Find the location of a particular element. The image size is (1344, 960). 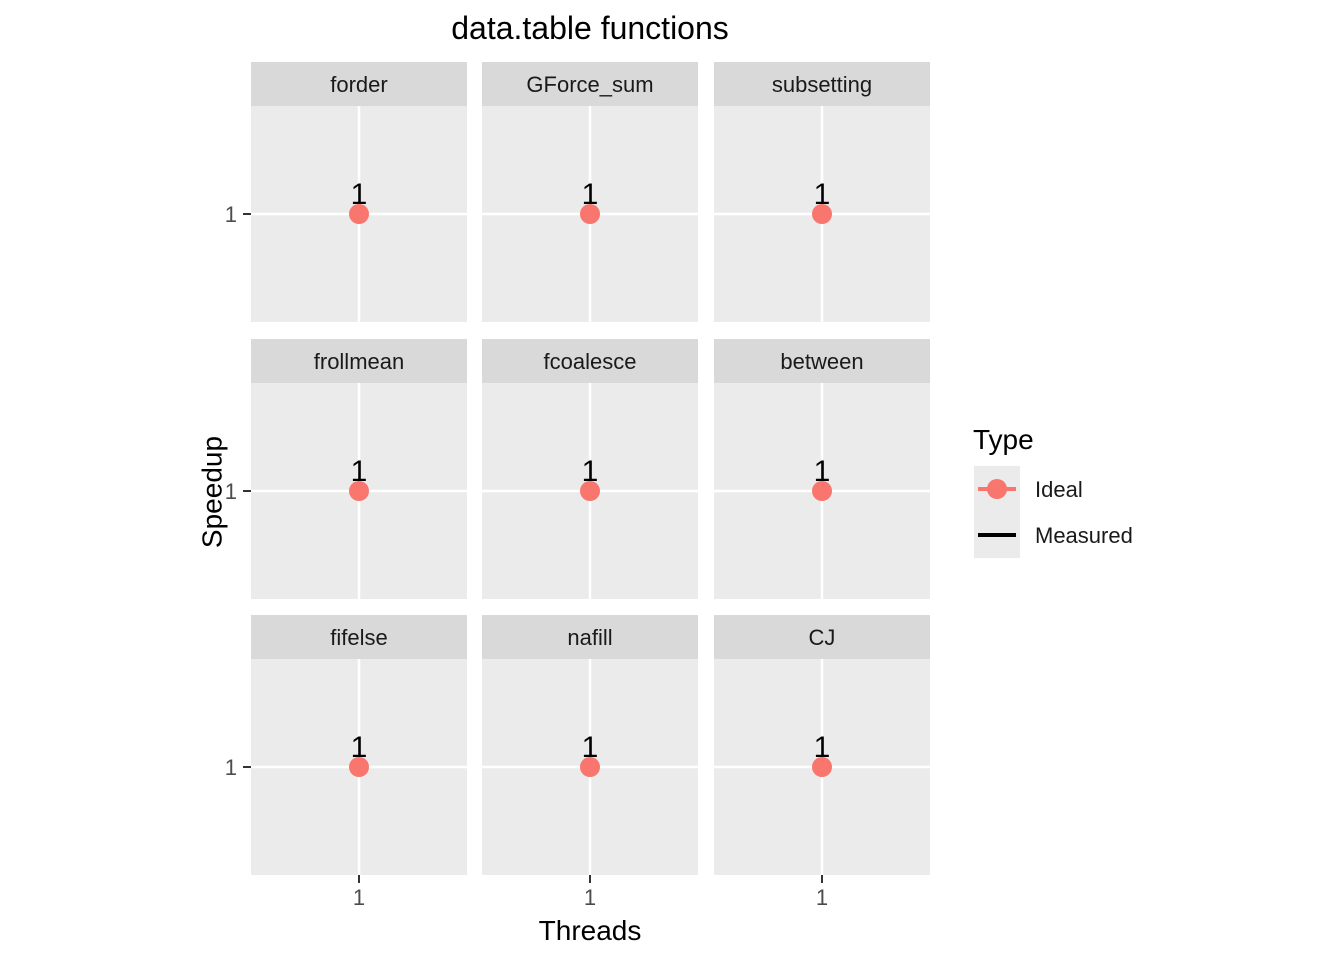

data-point-subsetting is located at coordinates (822, 214).